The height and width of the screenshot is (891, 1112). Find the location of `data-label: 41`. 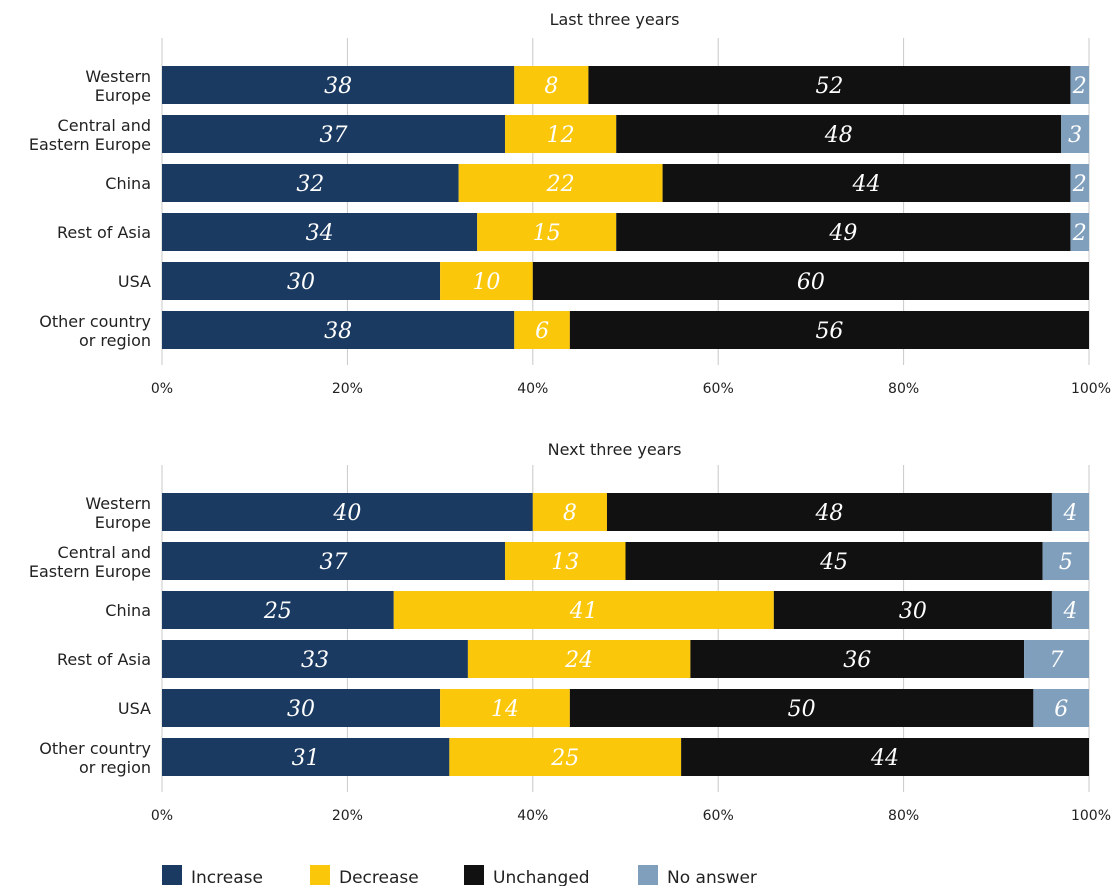

data-label: 41 is located at coordinates (583, 611).